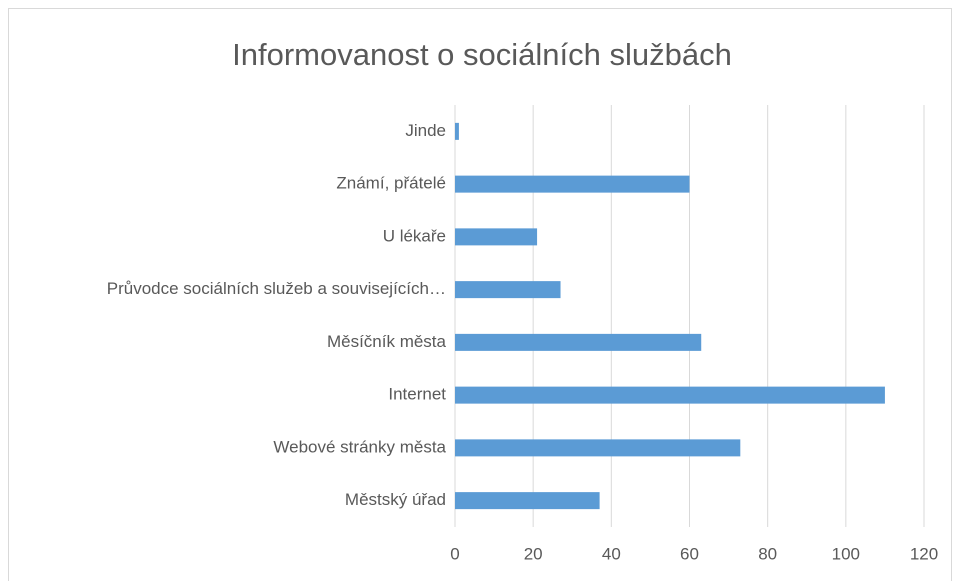 Image resolution: width=960 pixels, height=581 pixels. What do you see at coordinates (924, 553) in the screenshot?
I see `x-tick-label: 120` at bounding box center [924, 553].